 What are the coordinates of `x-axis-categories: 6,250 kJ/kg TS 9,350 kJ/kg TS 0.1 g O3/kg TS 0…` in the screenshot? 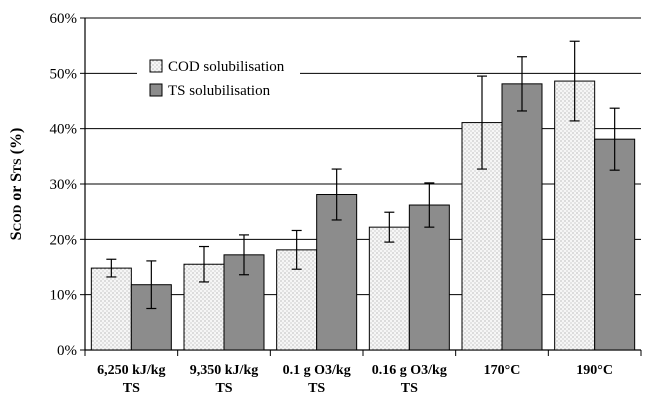 It's located at (363, 373).